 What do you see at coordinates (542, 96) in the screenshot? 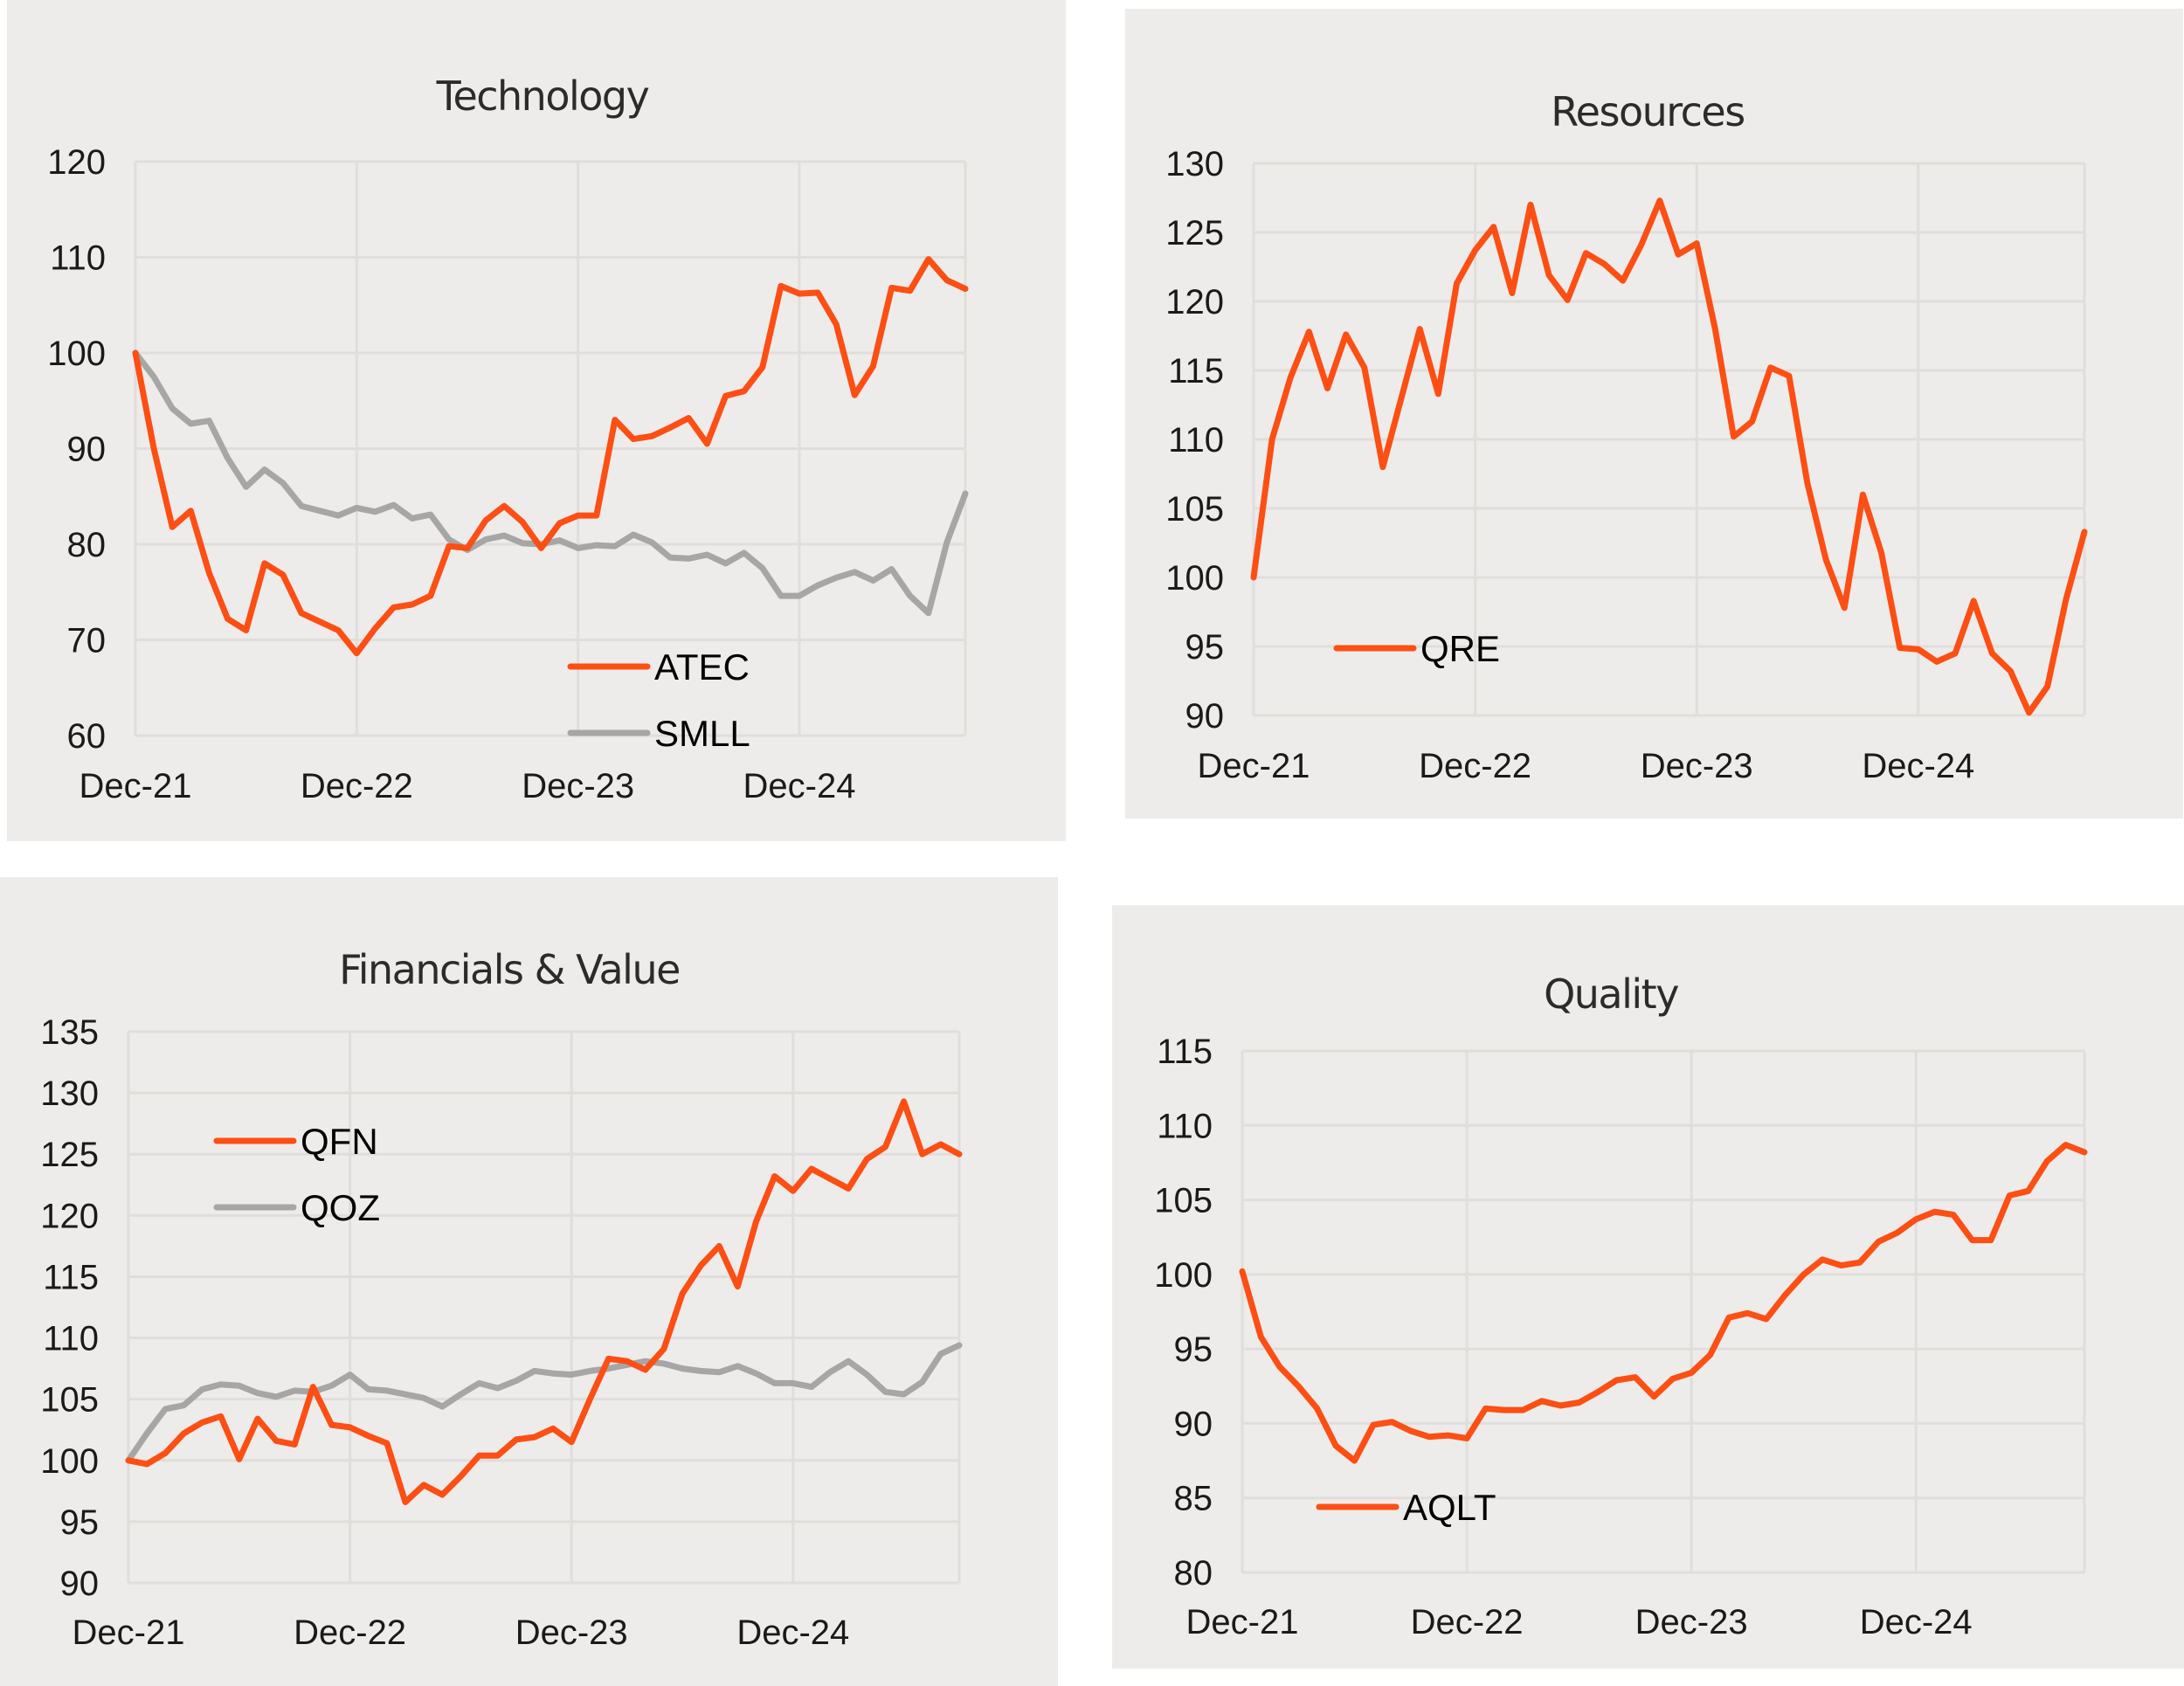
I see `chart-title: Technology` at bounding box center [542, 96].